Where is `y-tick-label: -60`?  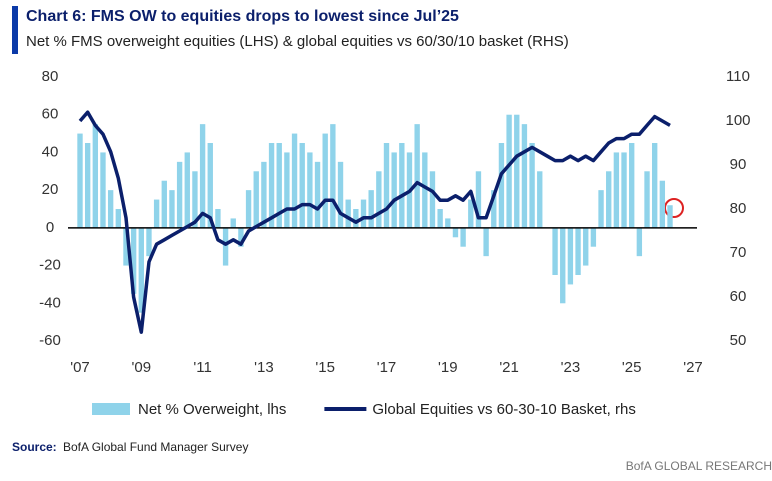 y-tick-label: -60 is located at coordinates (50, 340).